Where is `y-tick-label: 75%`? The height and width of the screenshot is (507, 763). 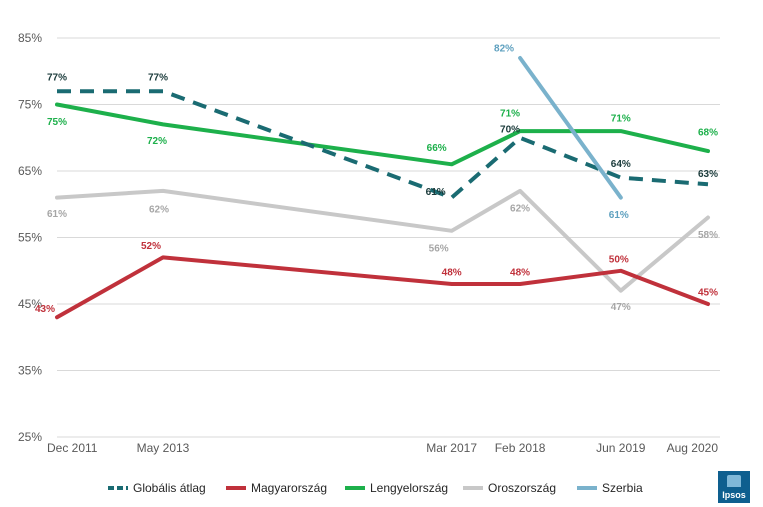 y-tick-label: 75% is located at coordinates (30, 105).